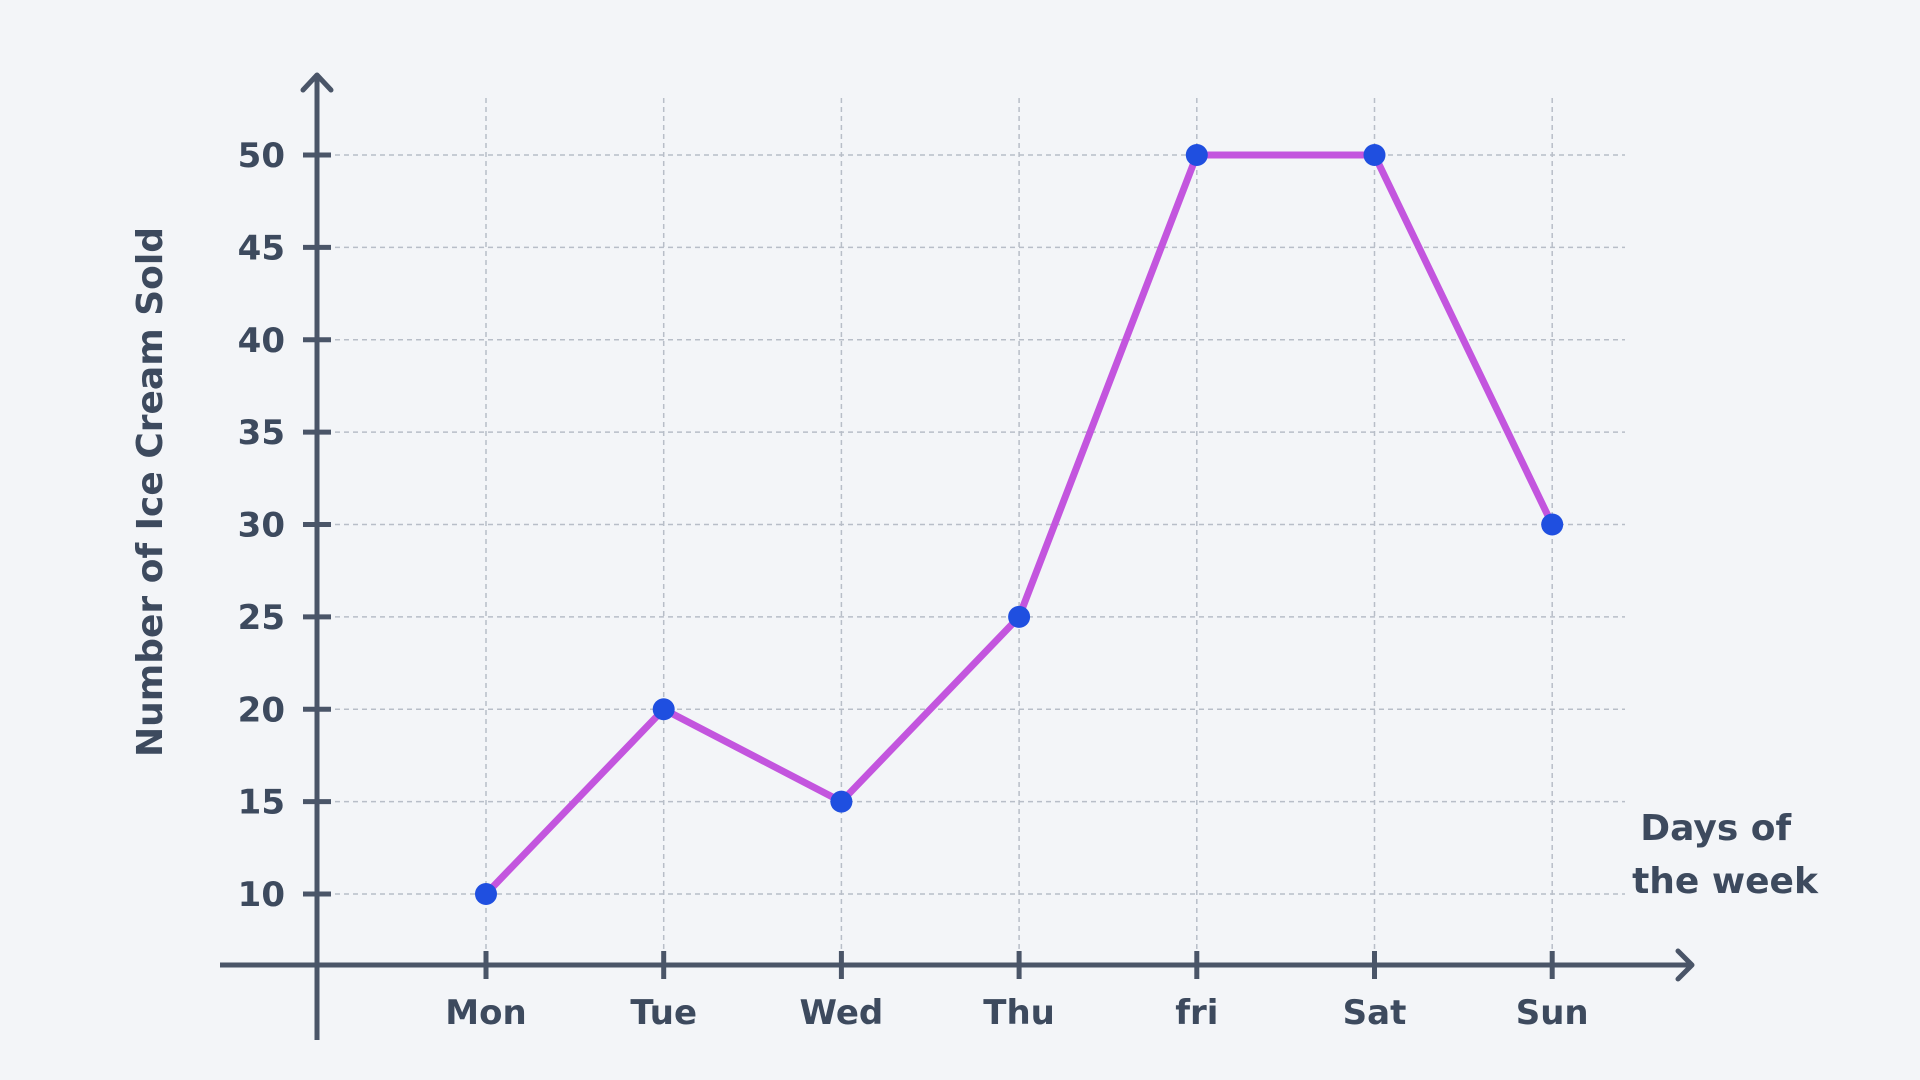 This screenshot has width=1920, height=1080. I want to click on data-point-fri, so click(1196, 155).